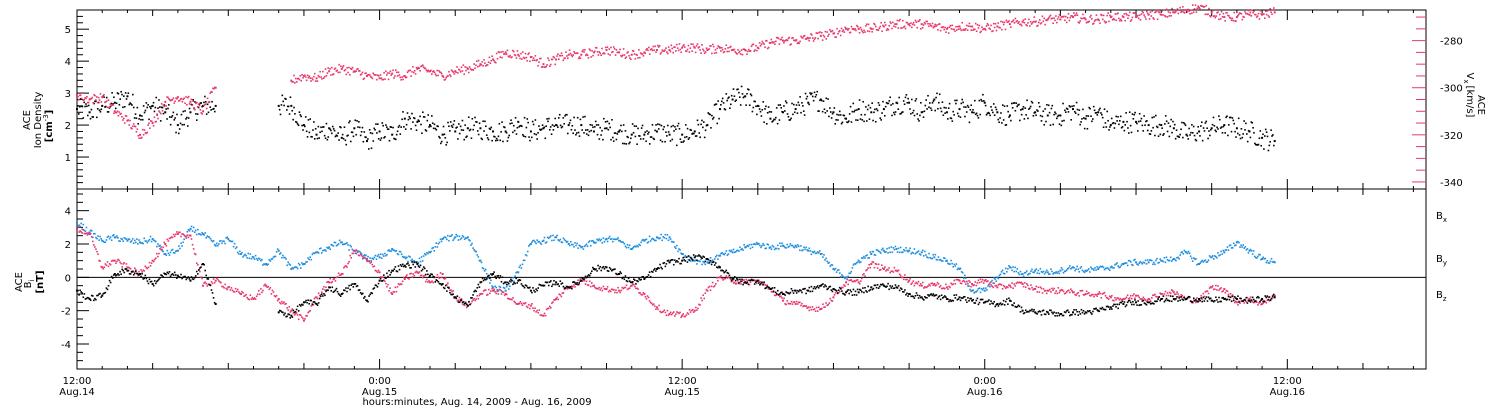 This screenshot has width=1500, height=410. Describe the element at coordinates (417, 121) in the screenshot. I see `top-density-data-point` at that location.